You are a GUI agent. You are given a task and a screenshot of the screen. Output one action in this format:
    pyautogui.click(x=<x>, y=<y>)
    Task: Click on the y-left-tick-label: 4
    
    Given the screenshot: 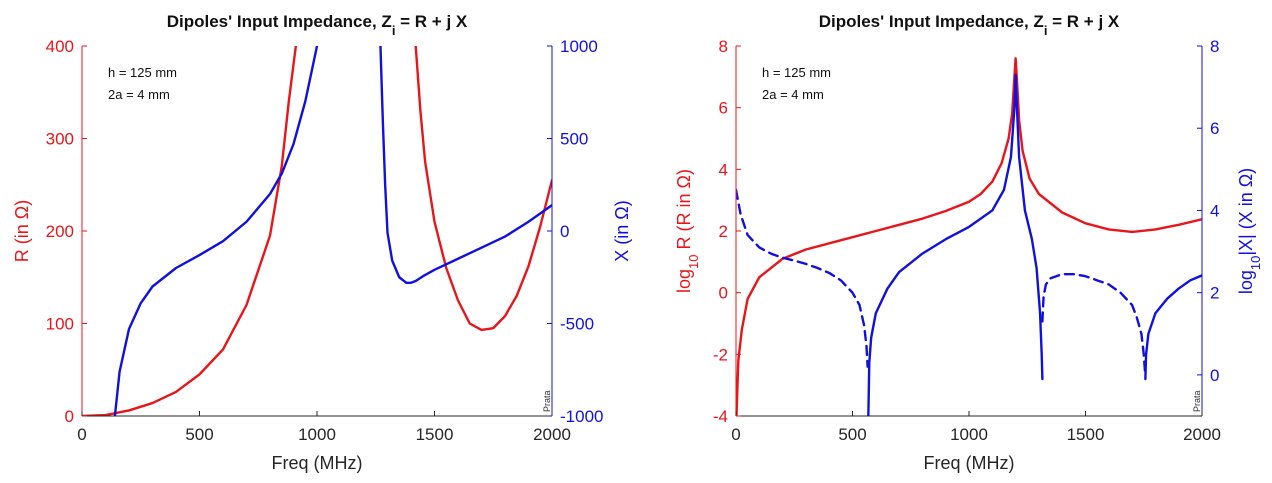 What is the action you would take?
    pyautogui.click(x=723, y=169)
    